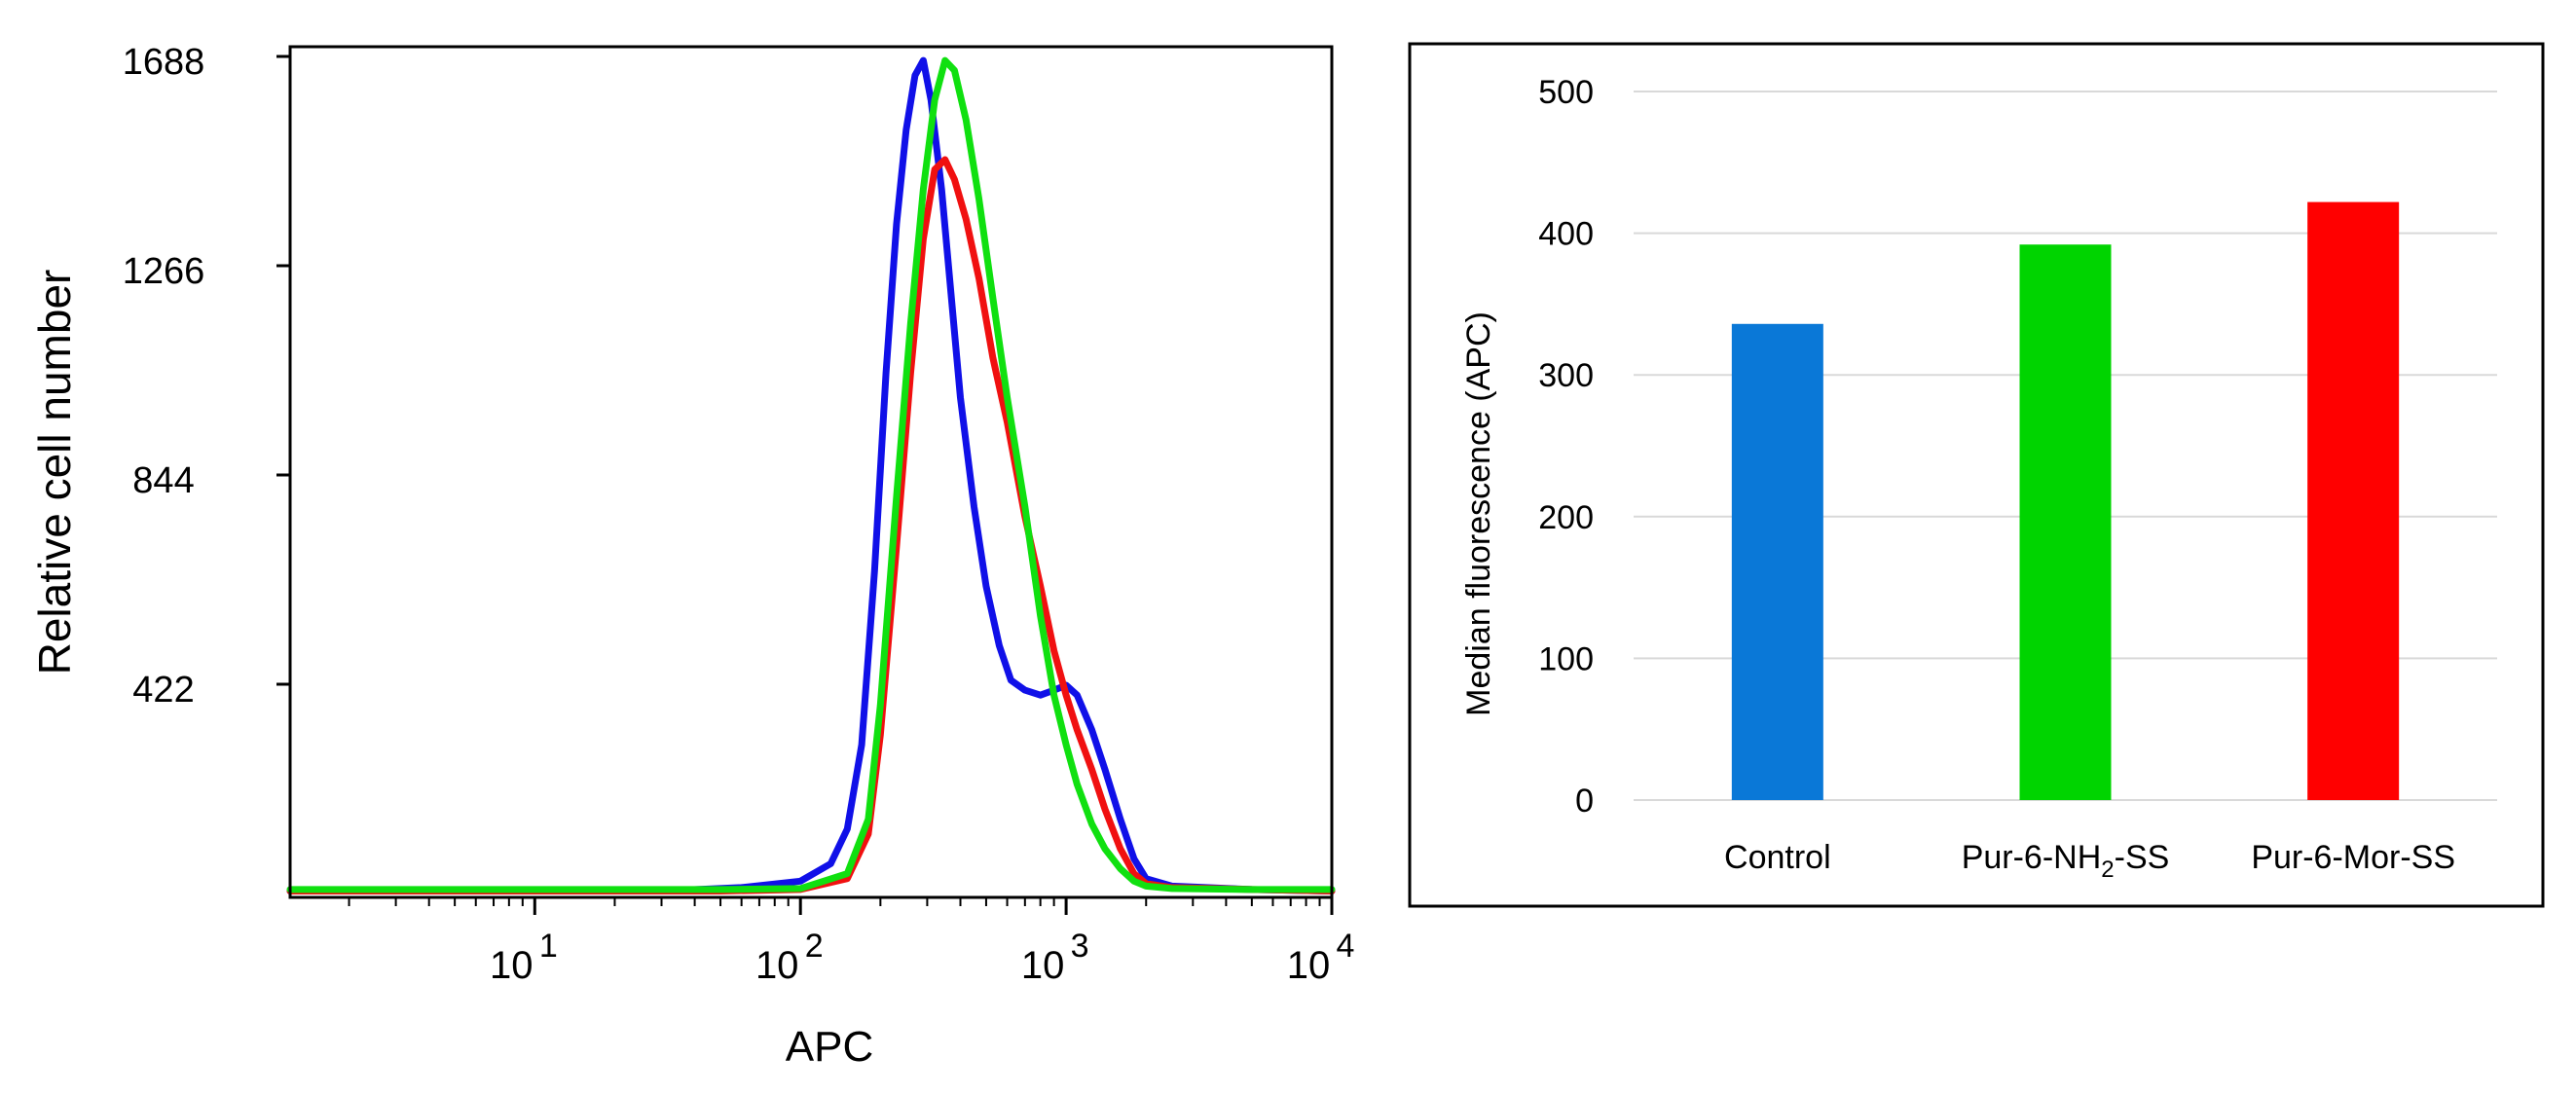  What do you see at coordinates (54, 472) in the screenshot?
I see `histogram-y-axis-title: Relative cell number` at bounding box center [54, 472].